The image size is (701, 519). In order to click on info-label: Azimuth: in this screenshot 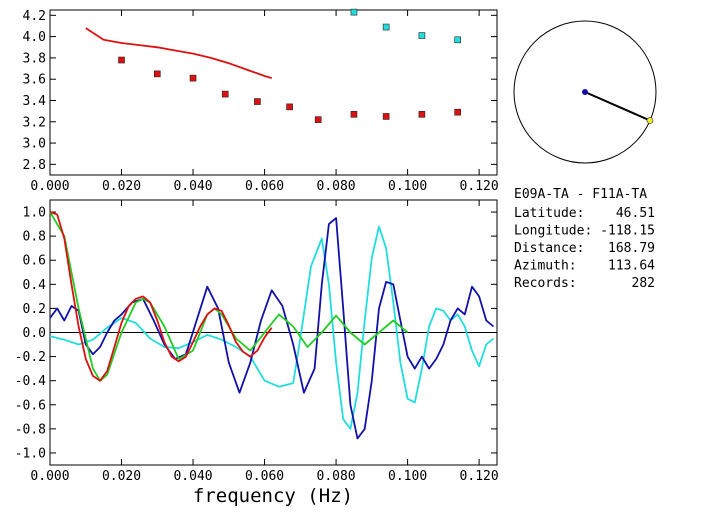, I will do `click(545, 266)`.